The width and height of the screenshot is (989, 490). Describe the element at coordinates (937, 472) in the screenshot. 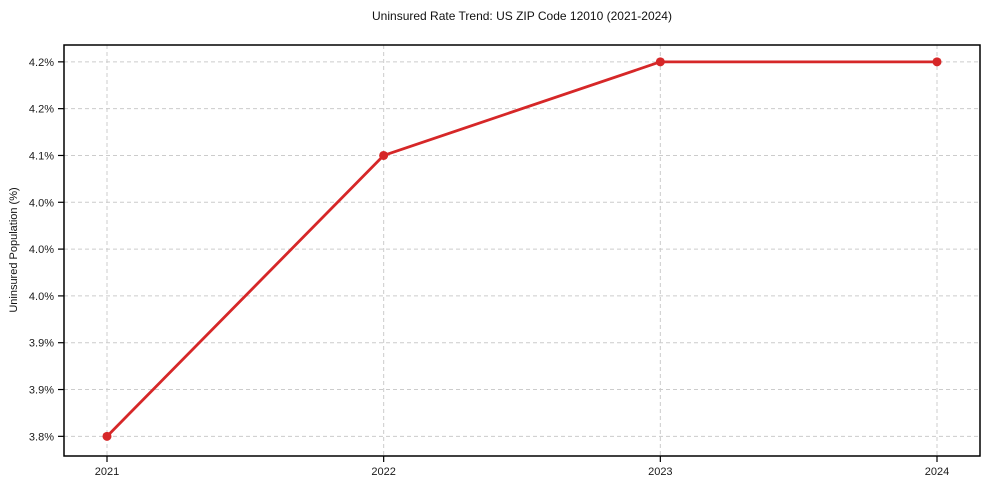

I see `x-tick-label: 2024` at that location.